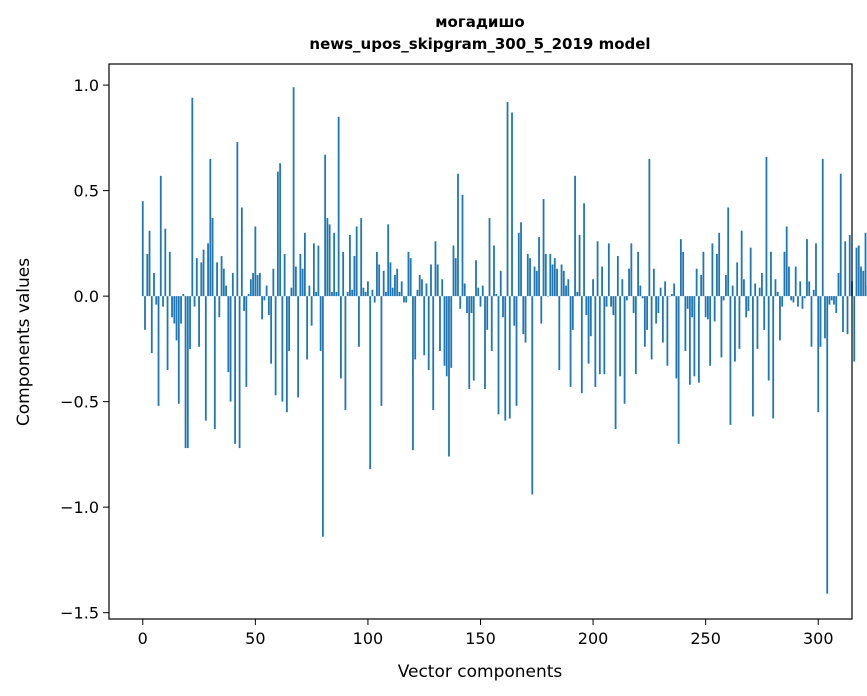 This screenshot has width=867, height=696. Describe the element at coordinates (479, 22) in the screenshot. I see `chart-title: могадишо` at that location.